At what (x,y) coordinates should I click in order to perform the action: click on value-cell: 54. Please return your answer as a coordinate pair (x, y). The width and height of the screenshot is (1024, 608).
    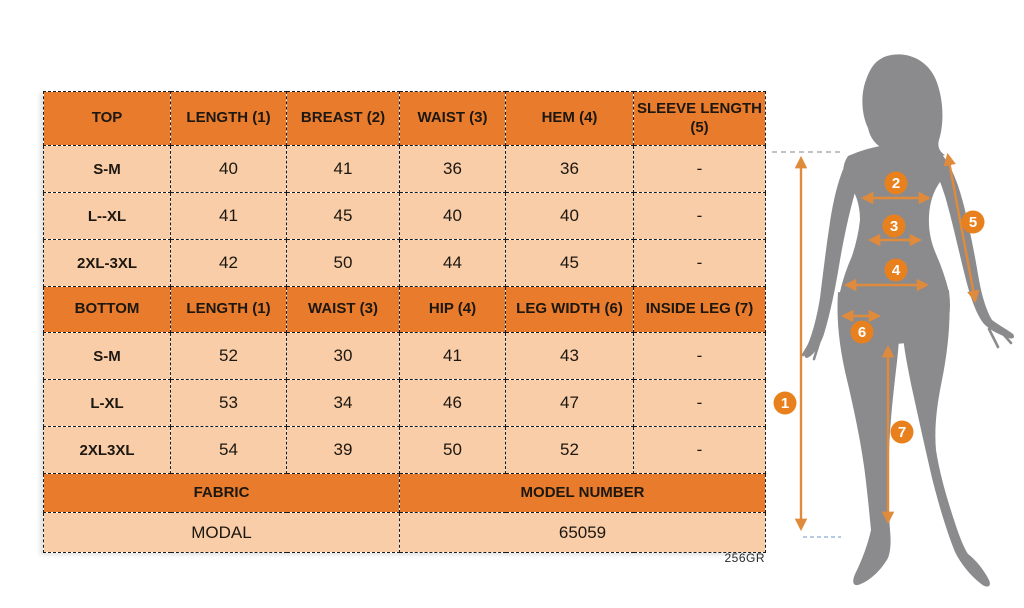
    Looking at the image, I should click on (228, 450).